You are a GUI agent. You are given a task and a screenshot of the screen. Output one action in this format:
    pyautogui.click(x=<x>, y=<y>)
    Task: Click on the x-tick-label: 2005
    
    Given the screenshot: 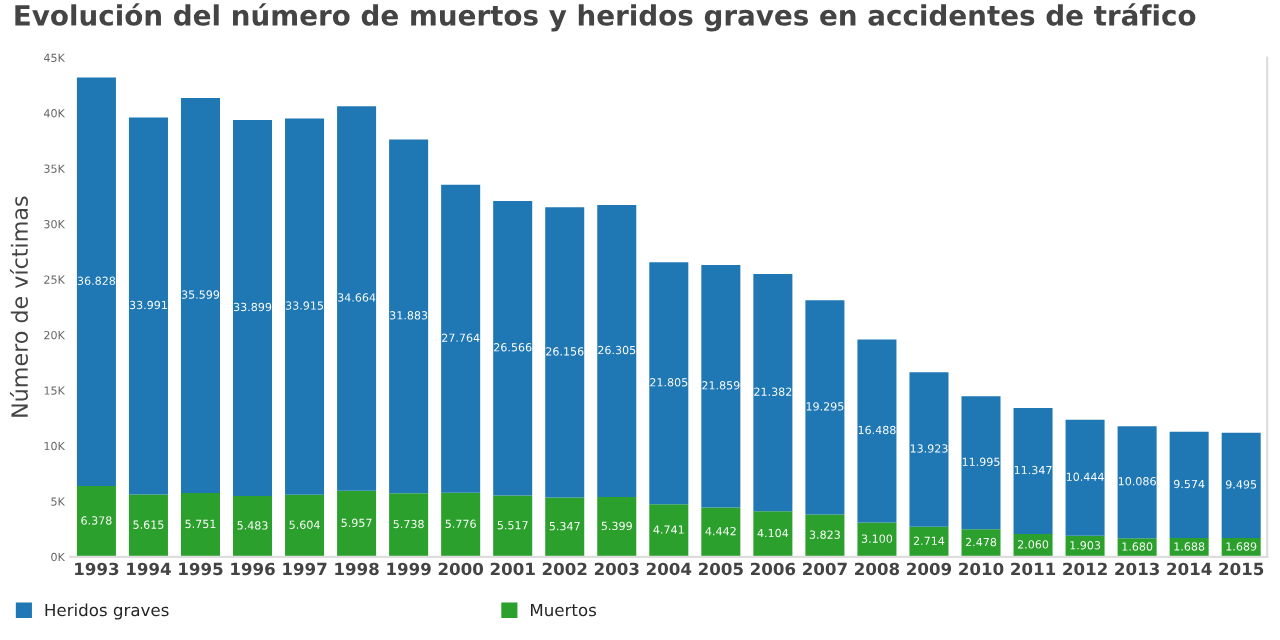 What is the action you would take?
    pyautogui.click(x=720, y=569)
    